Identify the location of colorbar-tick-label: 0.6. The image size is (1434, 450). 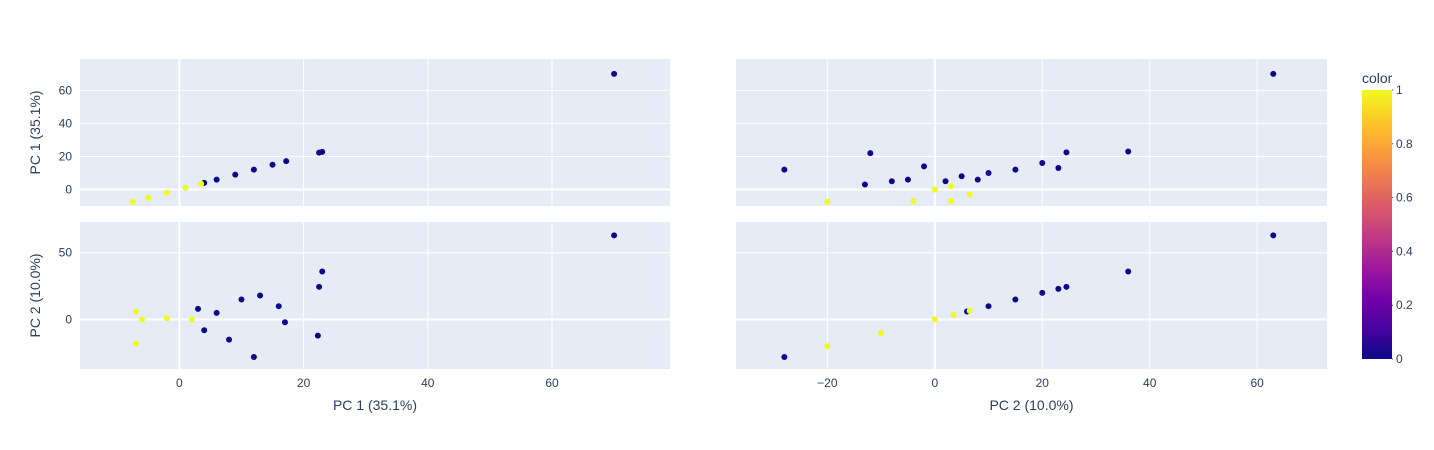
(1404, 198).